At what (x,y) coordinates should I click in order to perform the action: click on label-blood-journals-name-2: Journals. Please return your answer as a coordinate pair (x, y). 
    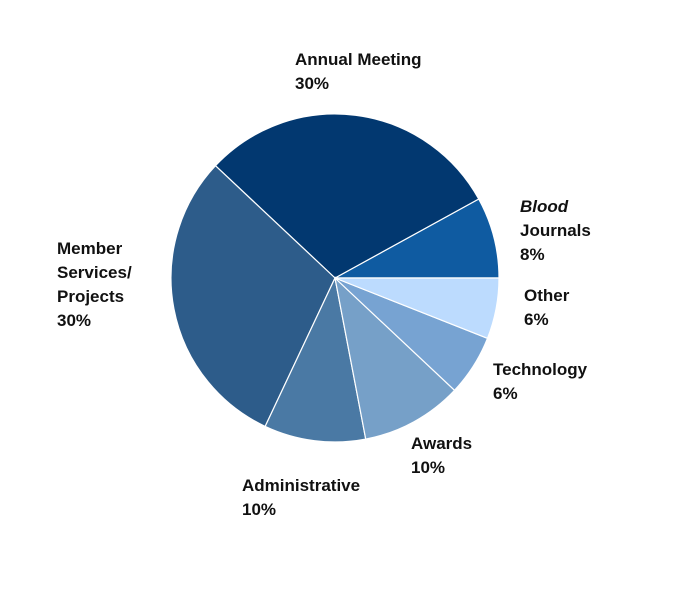
    Looking at the image, I should click on (555, 230).